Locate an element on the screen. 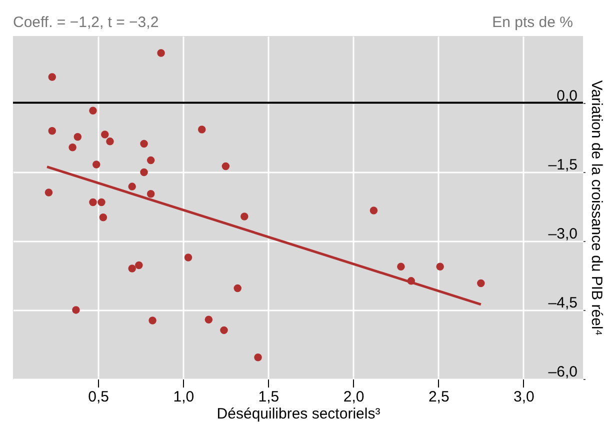 The height and width of the screenshot is (432, 605). x-tick-label: 3,0 is located at coordinates (524, 397).